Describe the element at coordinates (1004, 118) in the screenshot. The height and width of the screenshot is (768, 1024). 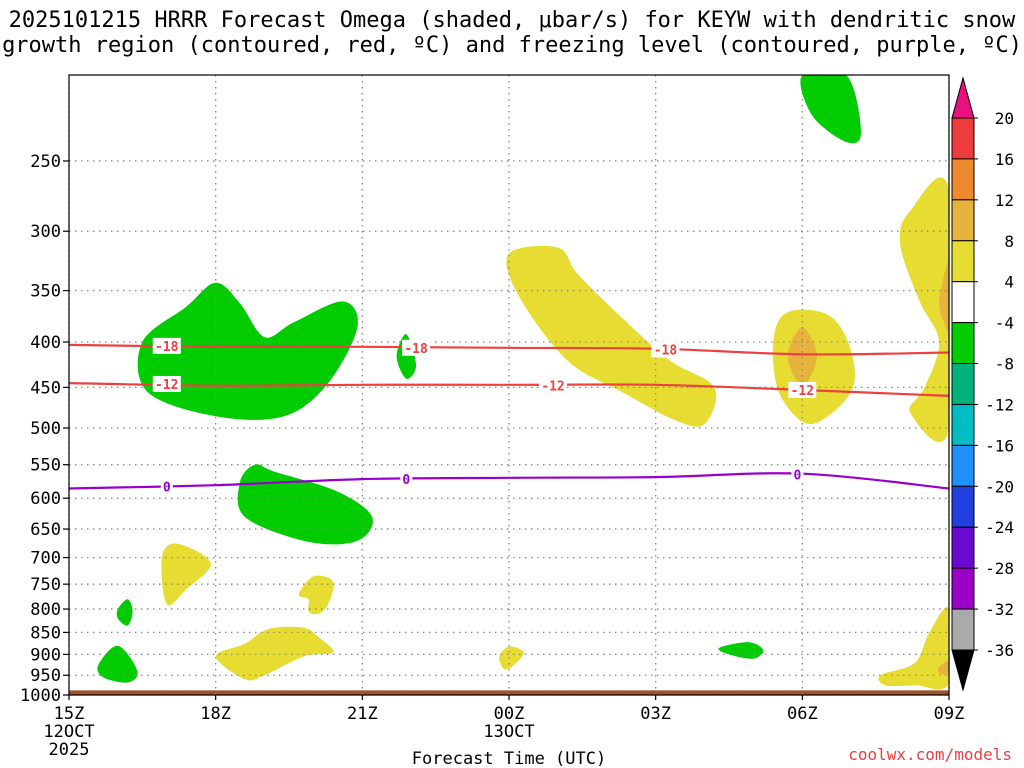
I see `colorbar-label-0: 20` at that location.